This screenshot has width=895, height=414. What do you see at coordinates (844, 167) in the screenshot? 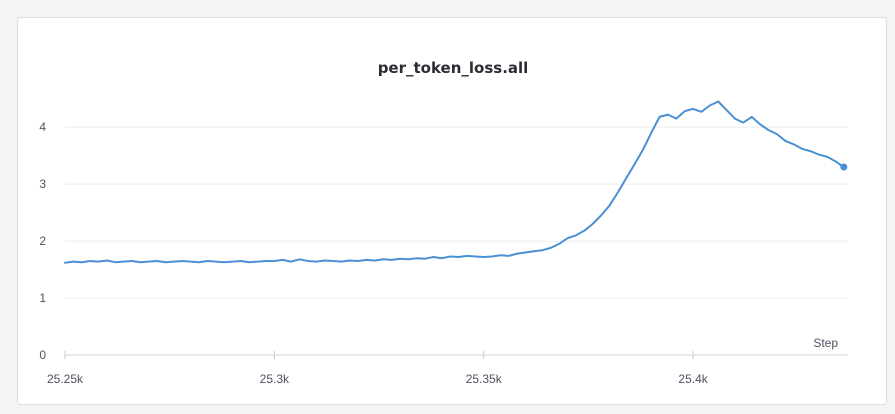
I see `series-end-point` at bounding box center [844, 167].